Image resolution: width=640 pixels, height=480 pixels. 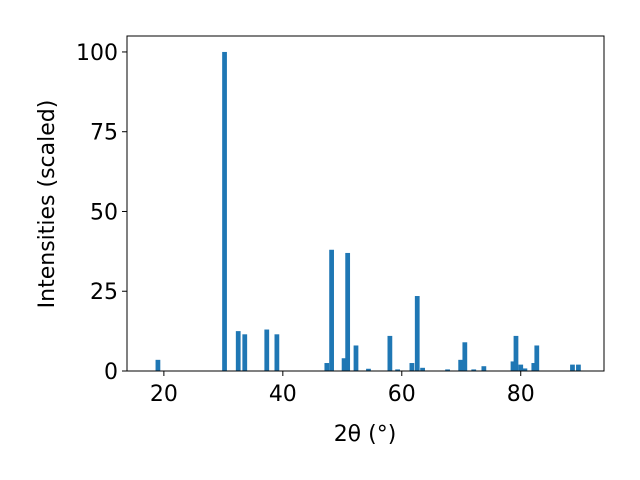 I want to click on x-tick-label: 20, so click(x=164, y=394).